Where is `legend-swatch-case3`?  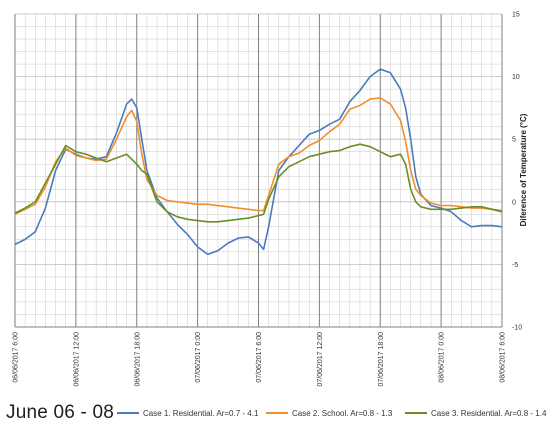
legend-swatch-case3 is located at coordinates (416, 413).